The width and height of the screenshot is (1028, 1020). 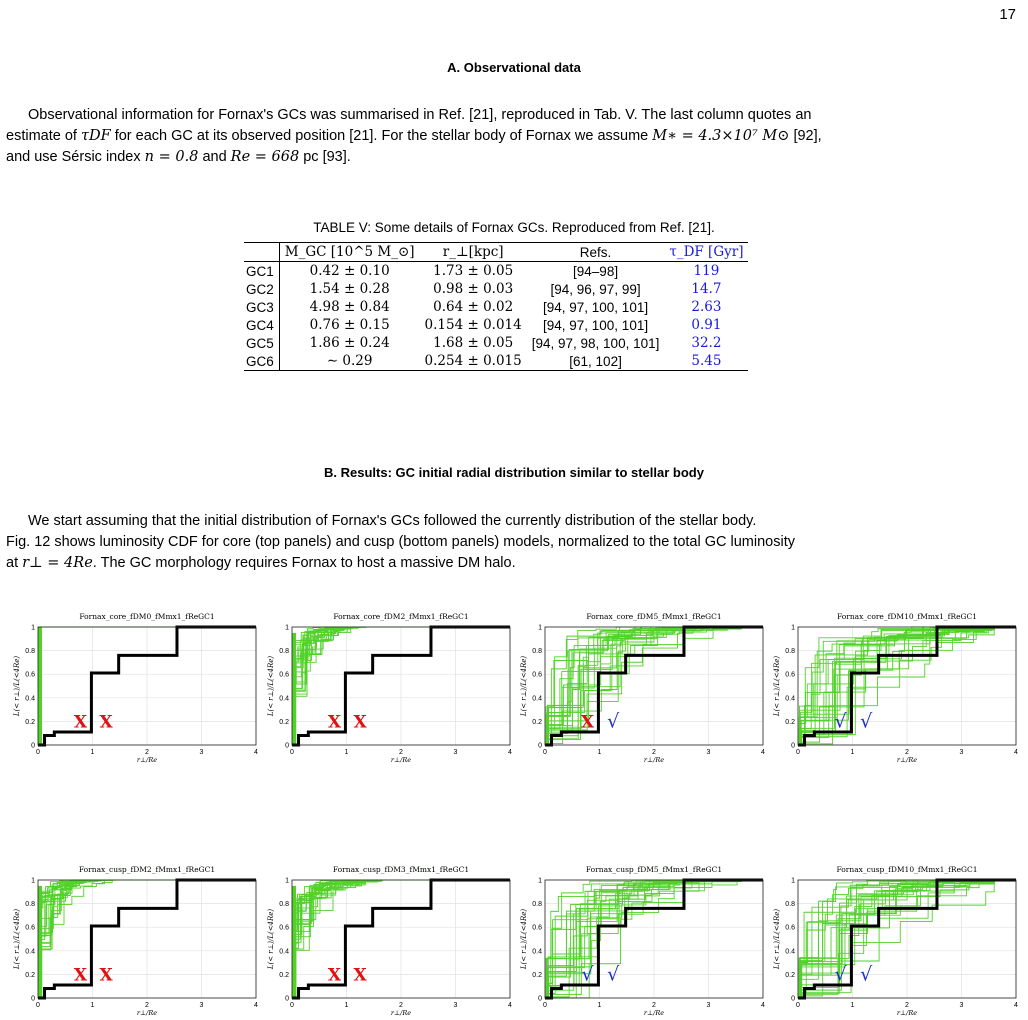 I want to click on table-header-cell: r_⊥[kpc], so click(x=473, y=252).